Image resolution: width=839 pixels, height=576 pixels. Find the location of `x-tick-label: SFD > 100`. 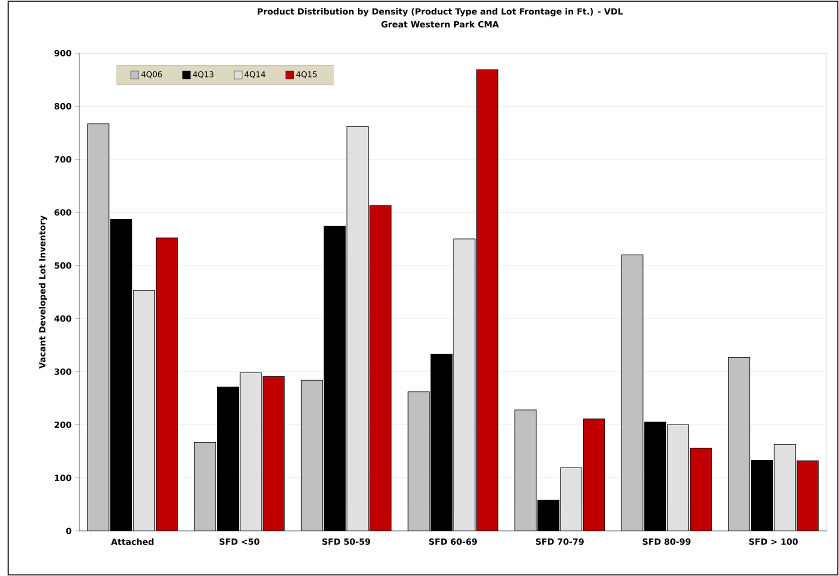

x-tick-label: SFD > 100 is located at coordinates (773, 541).